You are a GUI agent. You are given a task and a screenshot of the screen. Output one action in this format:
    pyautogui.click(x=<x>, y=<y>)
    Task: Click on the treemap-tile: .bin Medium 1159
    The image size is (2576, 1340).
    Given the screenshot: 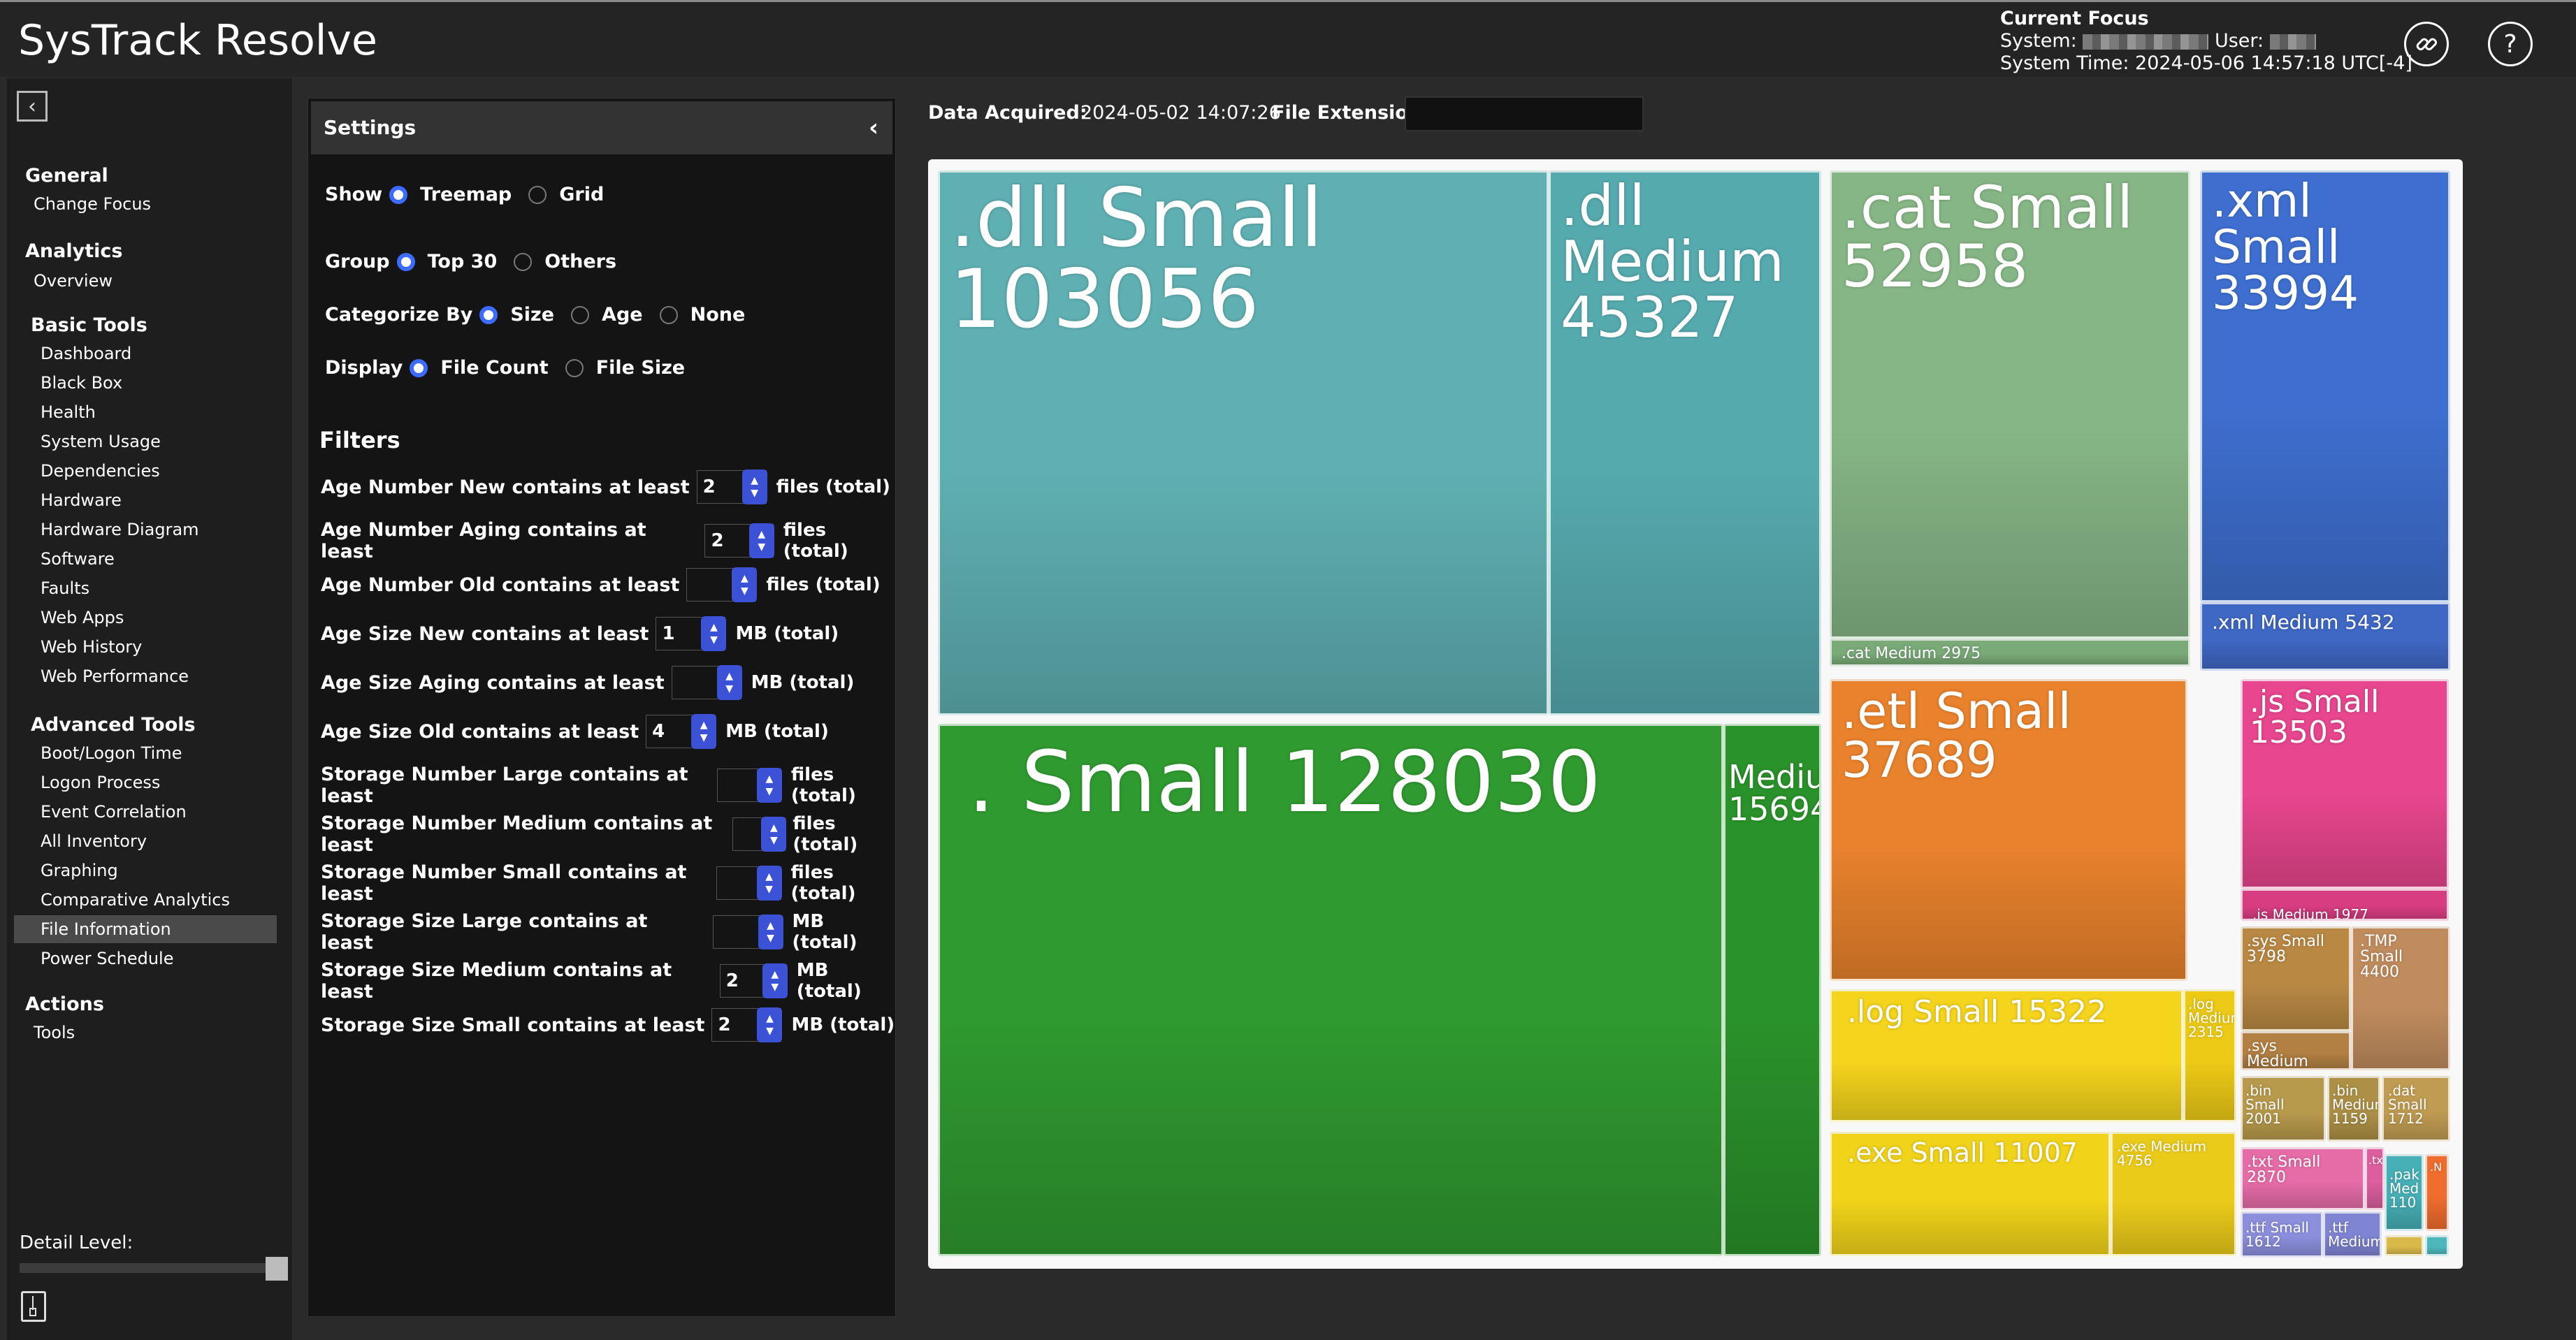 What is the action you would take?
    pyautogui.click(x=2353, y=1109)
    